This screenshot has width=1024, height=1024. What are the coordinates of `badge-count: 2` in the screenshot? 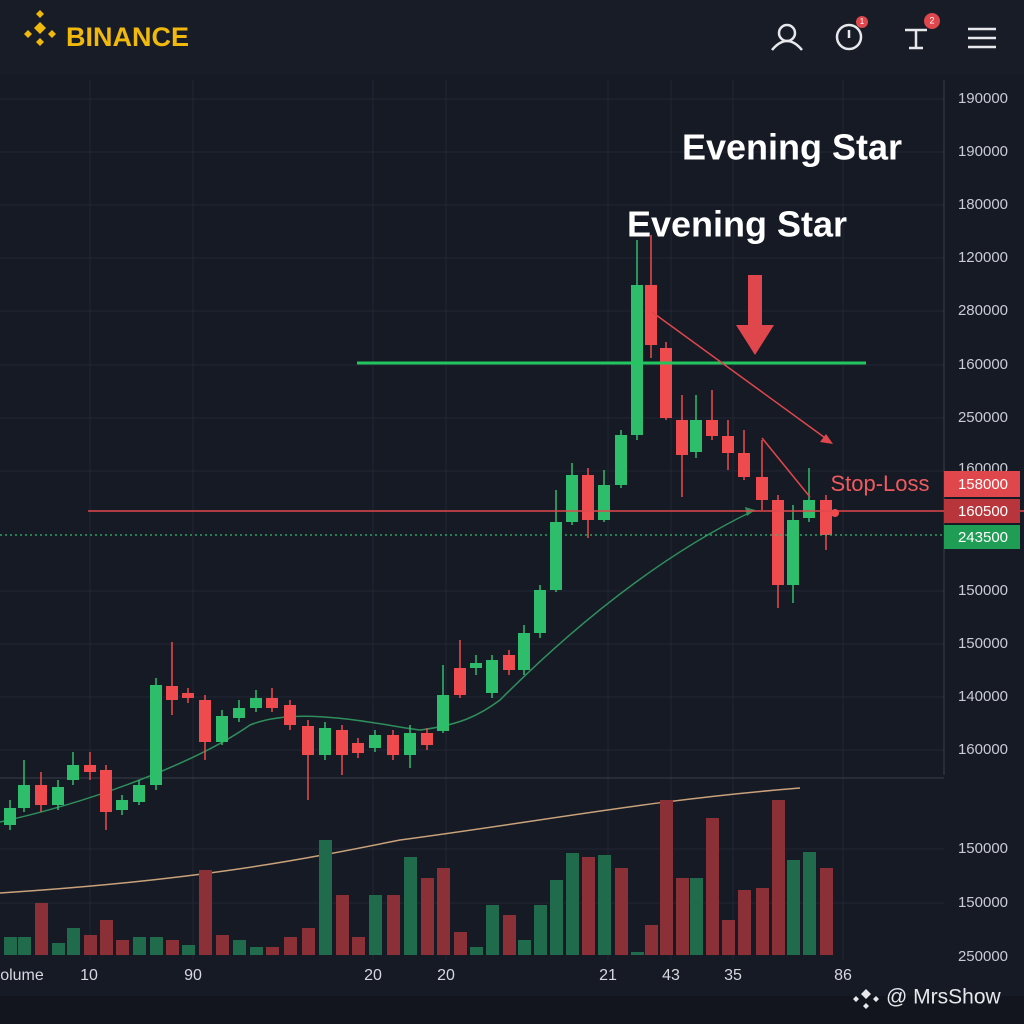 It's located at (931, 20).